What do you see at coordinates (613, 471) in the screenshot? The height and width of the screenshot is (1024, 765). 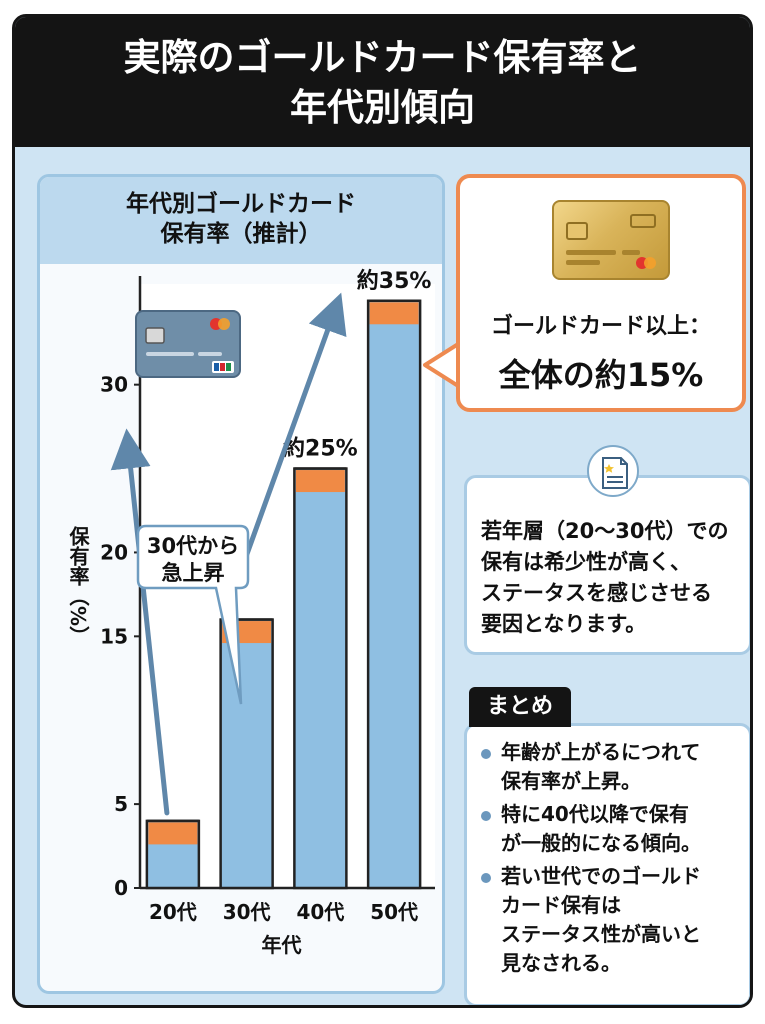 I see `document-icon` at bounding box center [613, 471].